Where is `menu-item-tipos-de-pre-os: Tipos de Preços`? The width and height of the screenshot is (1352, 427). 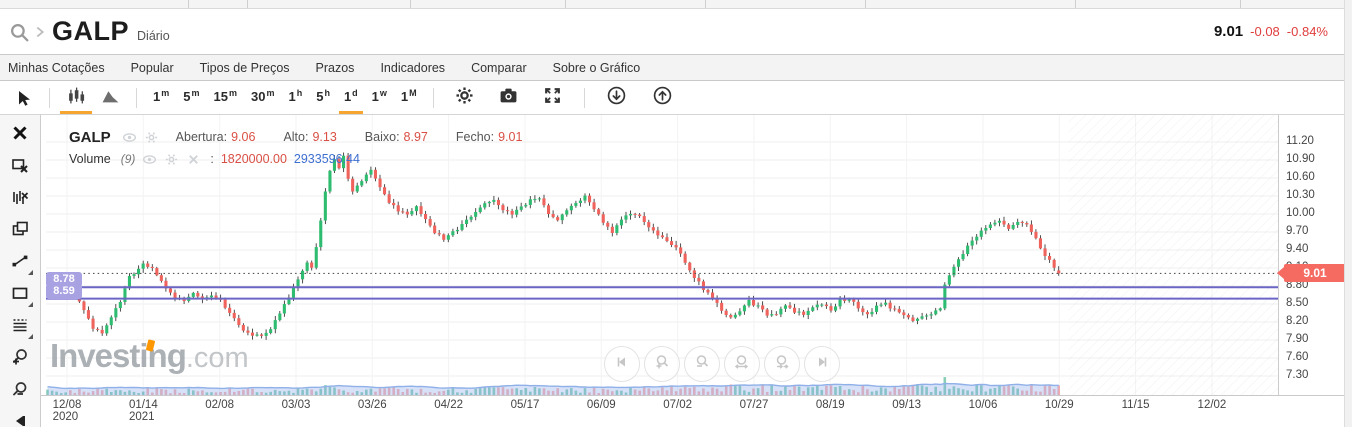 menu-item-tipos-de-pre-os: Tipos de Preços is located at coordinates (244, 67).